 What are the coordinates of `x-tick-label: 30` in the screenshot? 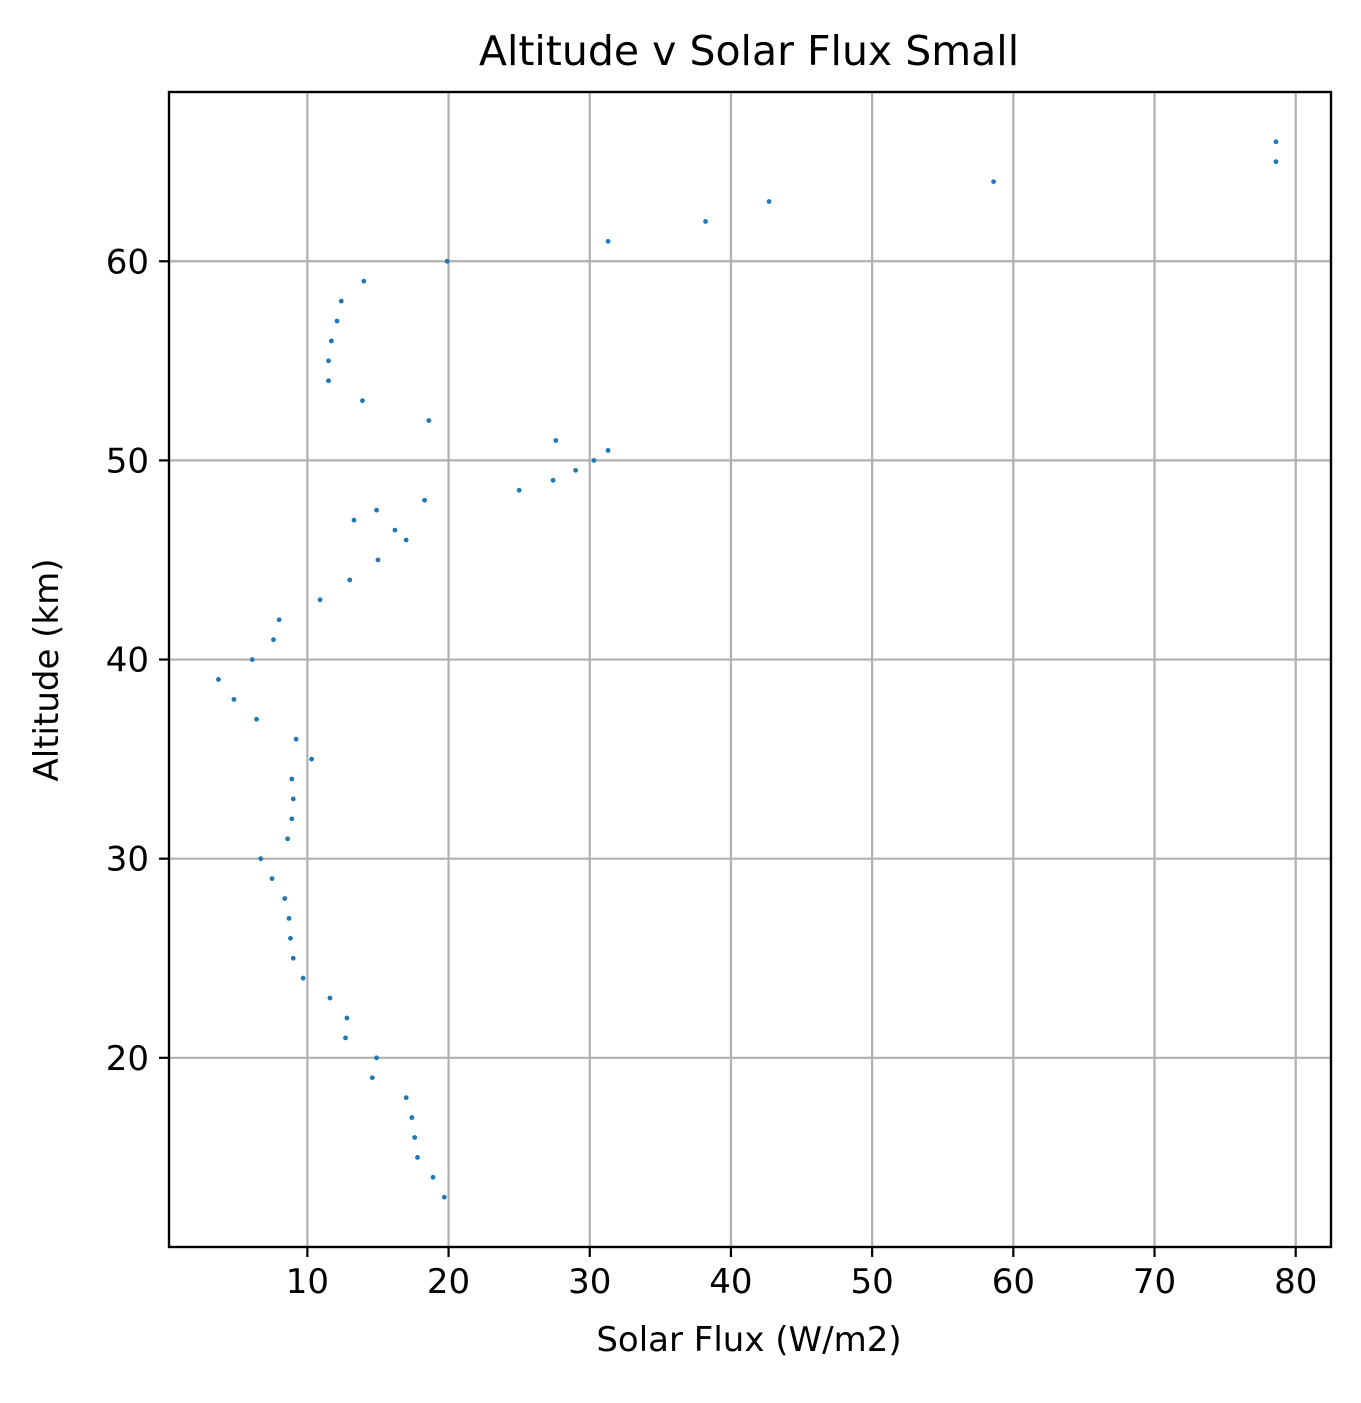 It's located at (589, 1282).